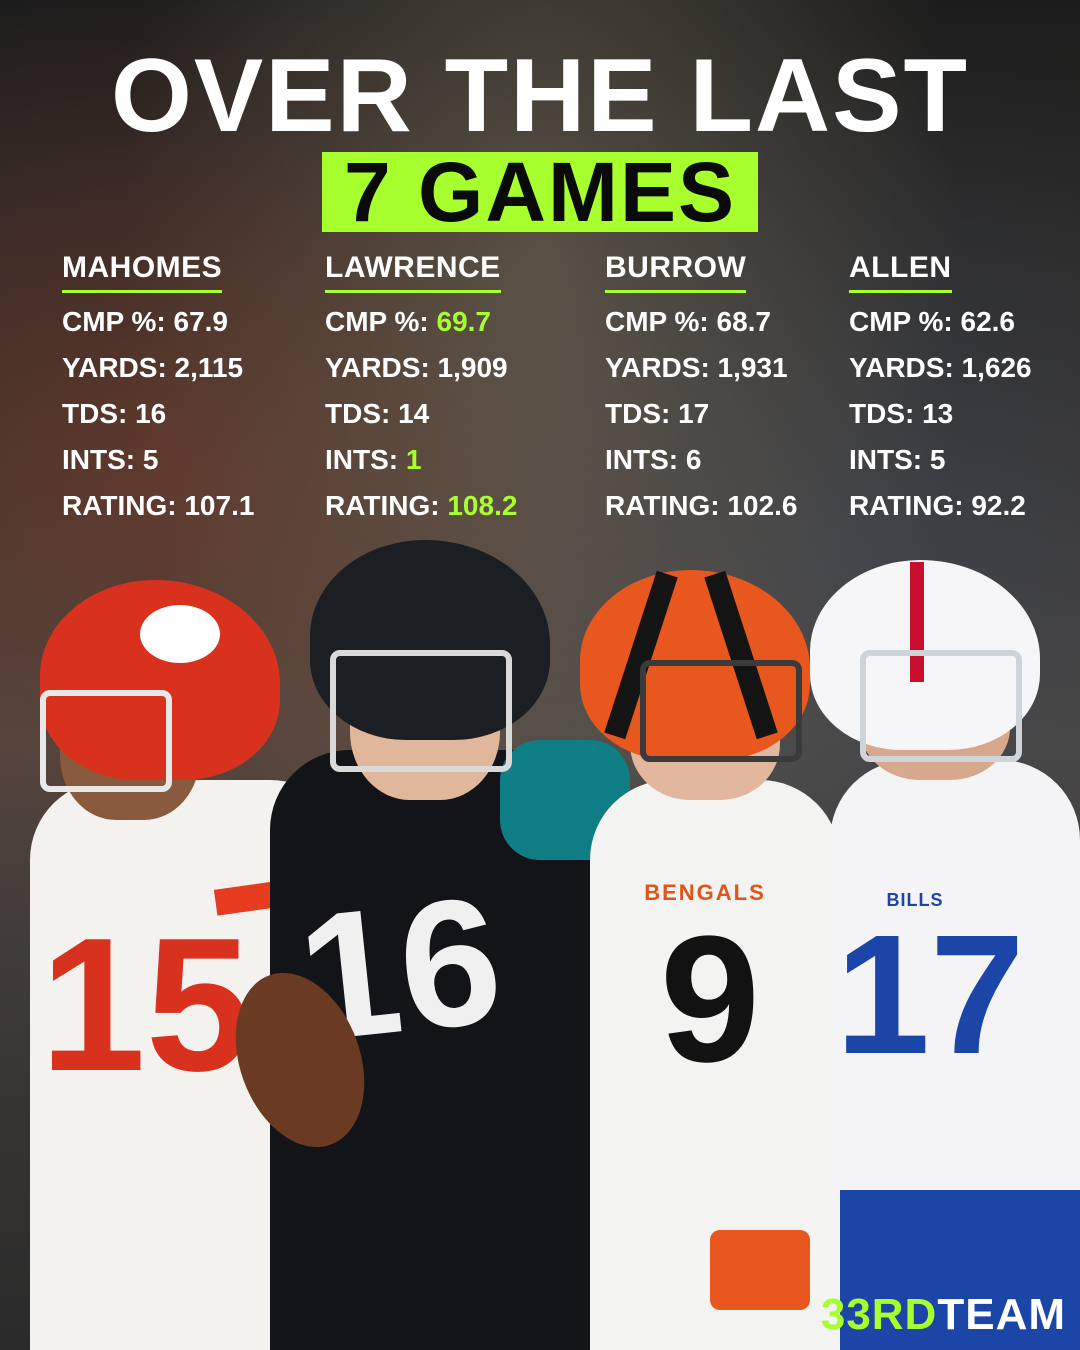 This screenshot has width=1080, height=1350. What do you see at coordinates (146, 1005) in the screenshot?
I see `jersey-number: 15` at bounding box center [146, 1005].